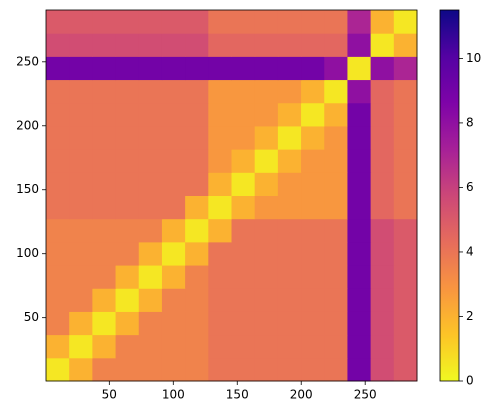 This screenshot has width=496, height=413. Describe the element at coordinates (470, 187) in the screenshot. I see `colorbar-tick-label: 6` at that location.